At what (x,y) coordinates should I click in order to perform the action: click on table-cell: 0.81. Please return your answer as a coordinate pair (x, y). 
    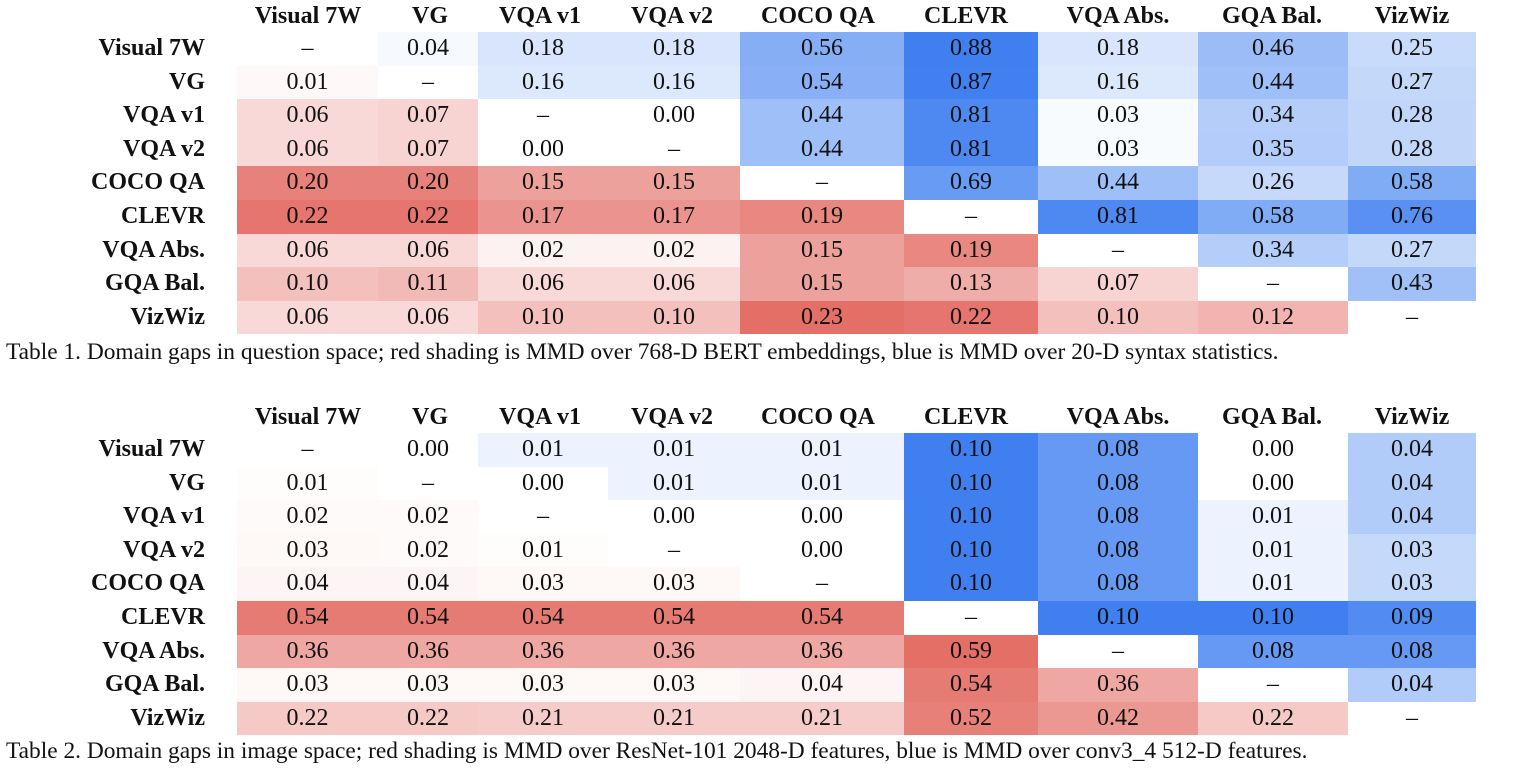
    Looking at the image, I should click on (971, 149).